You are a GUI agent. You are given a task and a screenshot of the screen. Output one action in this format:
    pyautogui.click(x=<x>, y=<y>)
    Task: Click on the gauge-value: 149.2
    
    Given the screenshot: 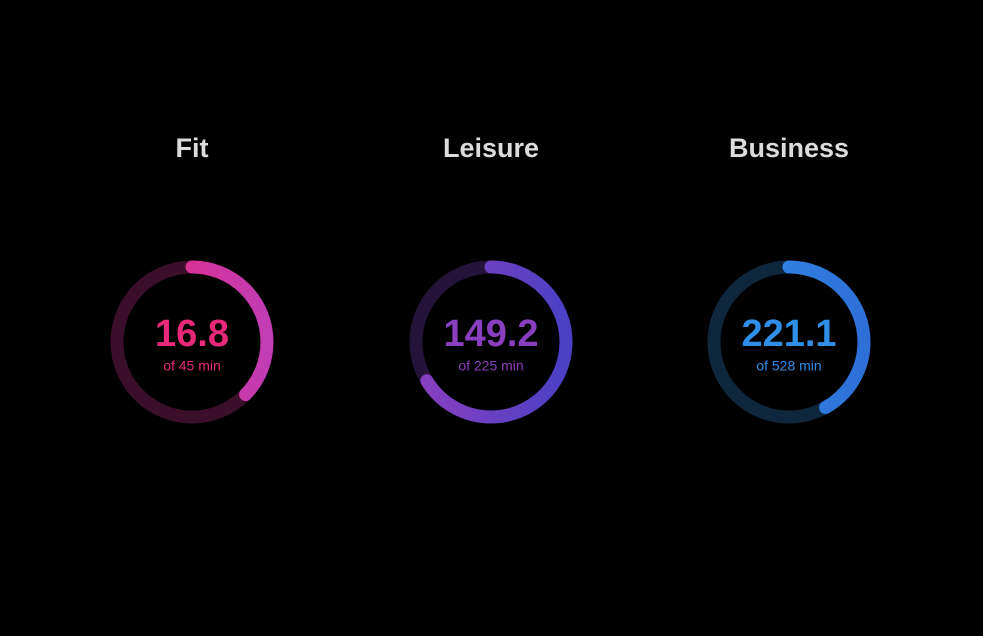 What is the action you would take?
    pyautogui.click(x=490, y=334)
    